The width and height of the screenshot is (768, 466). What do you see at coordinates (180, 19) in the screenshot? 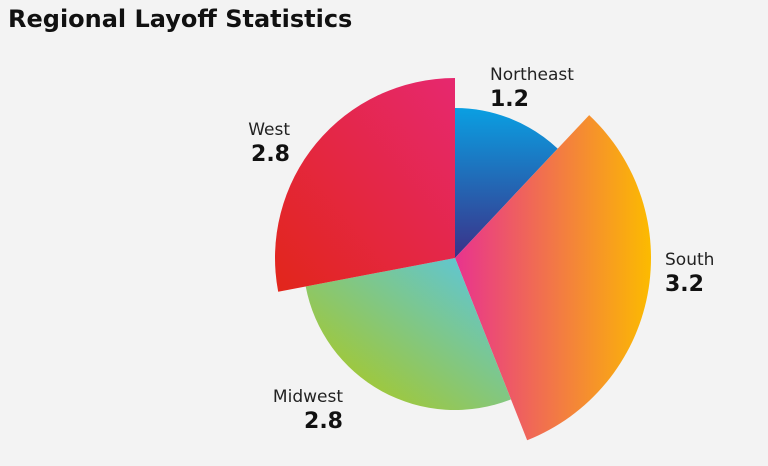
I see `chart-title: Regional Layoff Statistics` at bounding box center [180, 19].